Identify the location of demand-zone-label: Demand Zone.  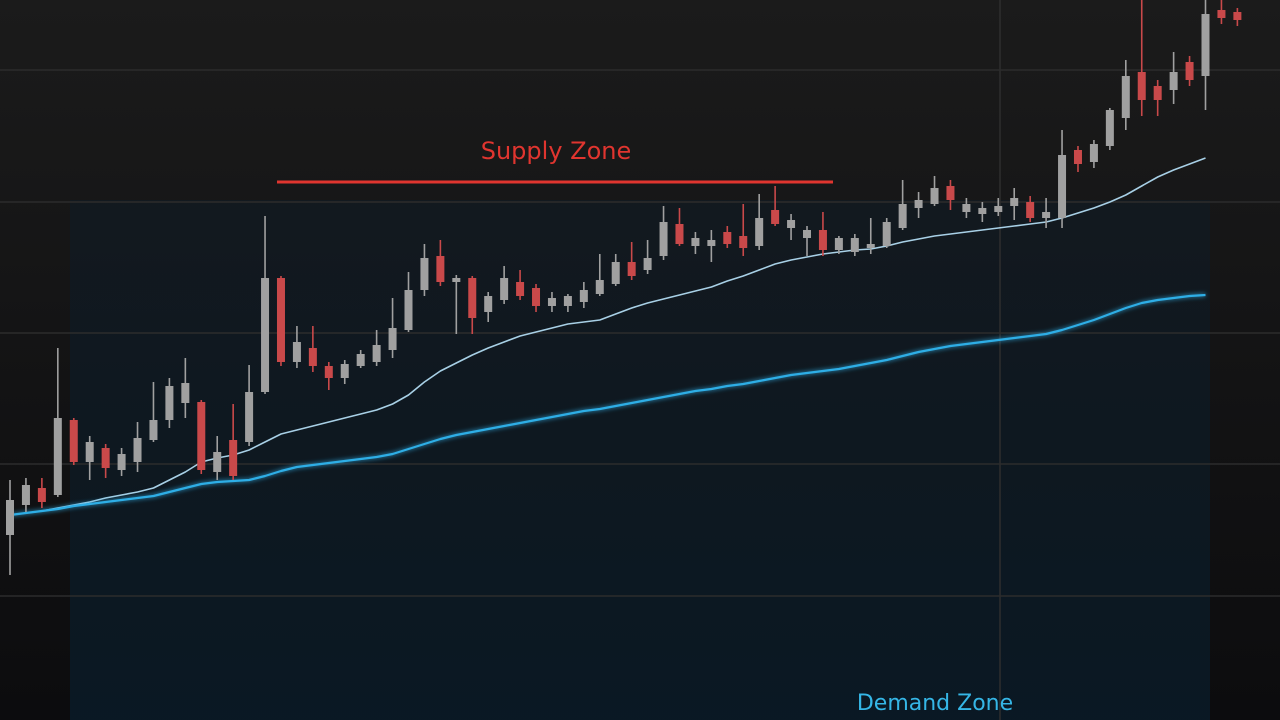
(935, 703).